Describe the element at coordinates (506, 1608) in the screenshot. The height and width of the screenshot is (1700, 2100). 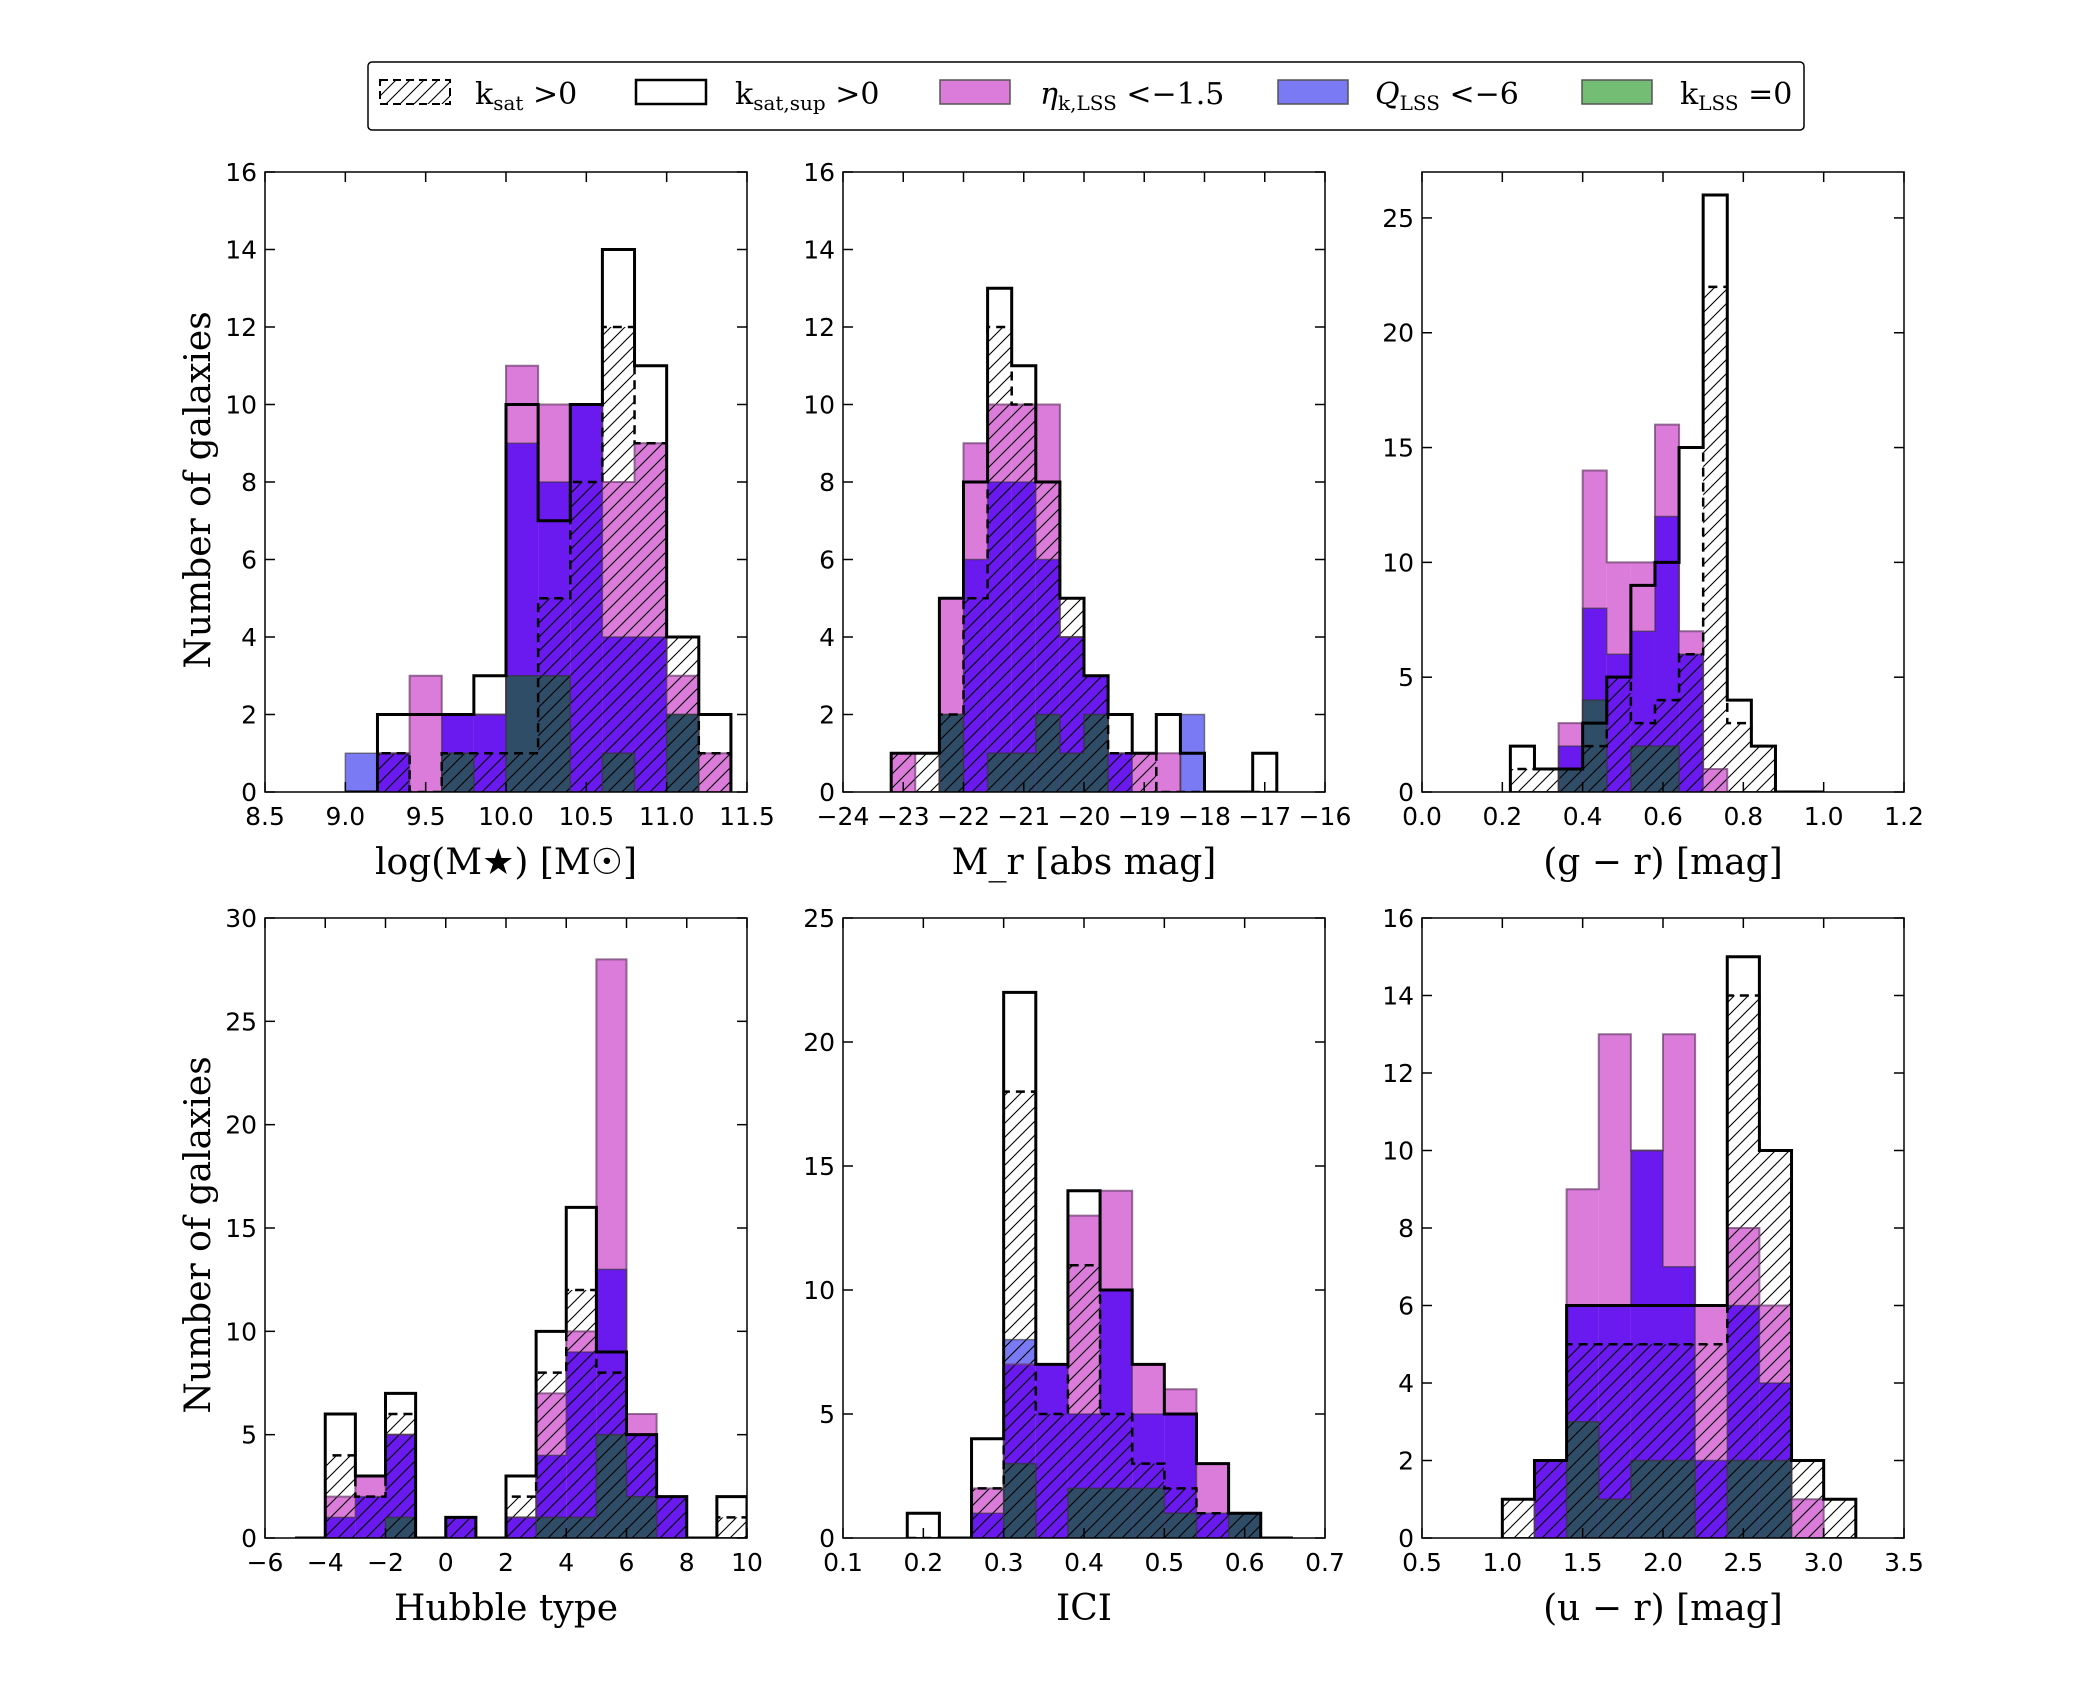
I see `x-axis-title: Hubble type` at that location.